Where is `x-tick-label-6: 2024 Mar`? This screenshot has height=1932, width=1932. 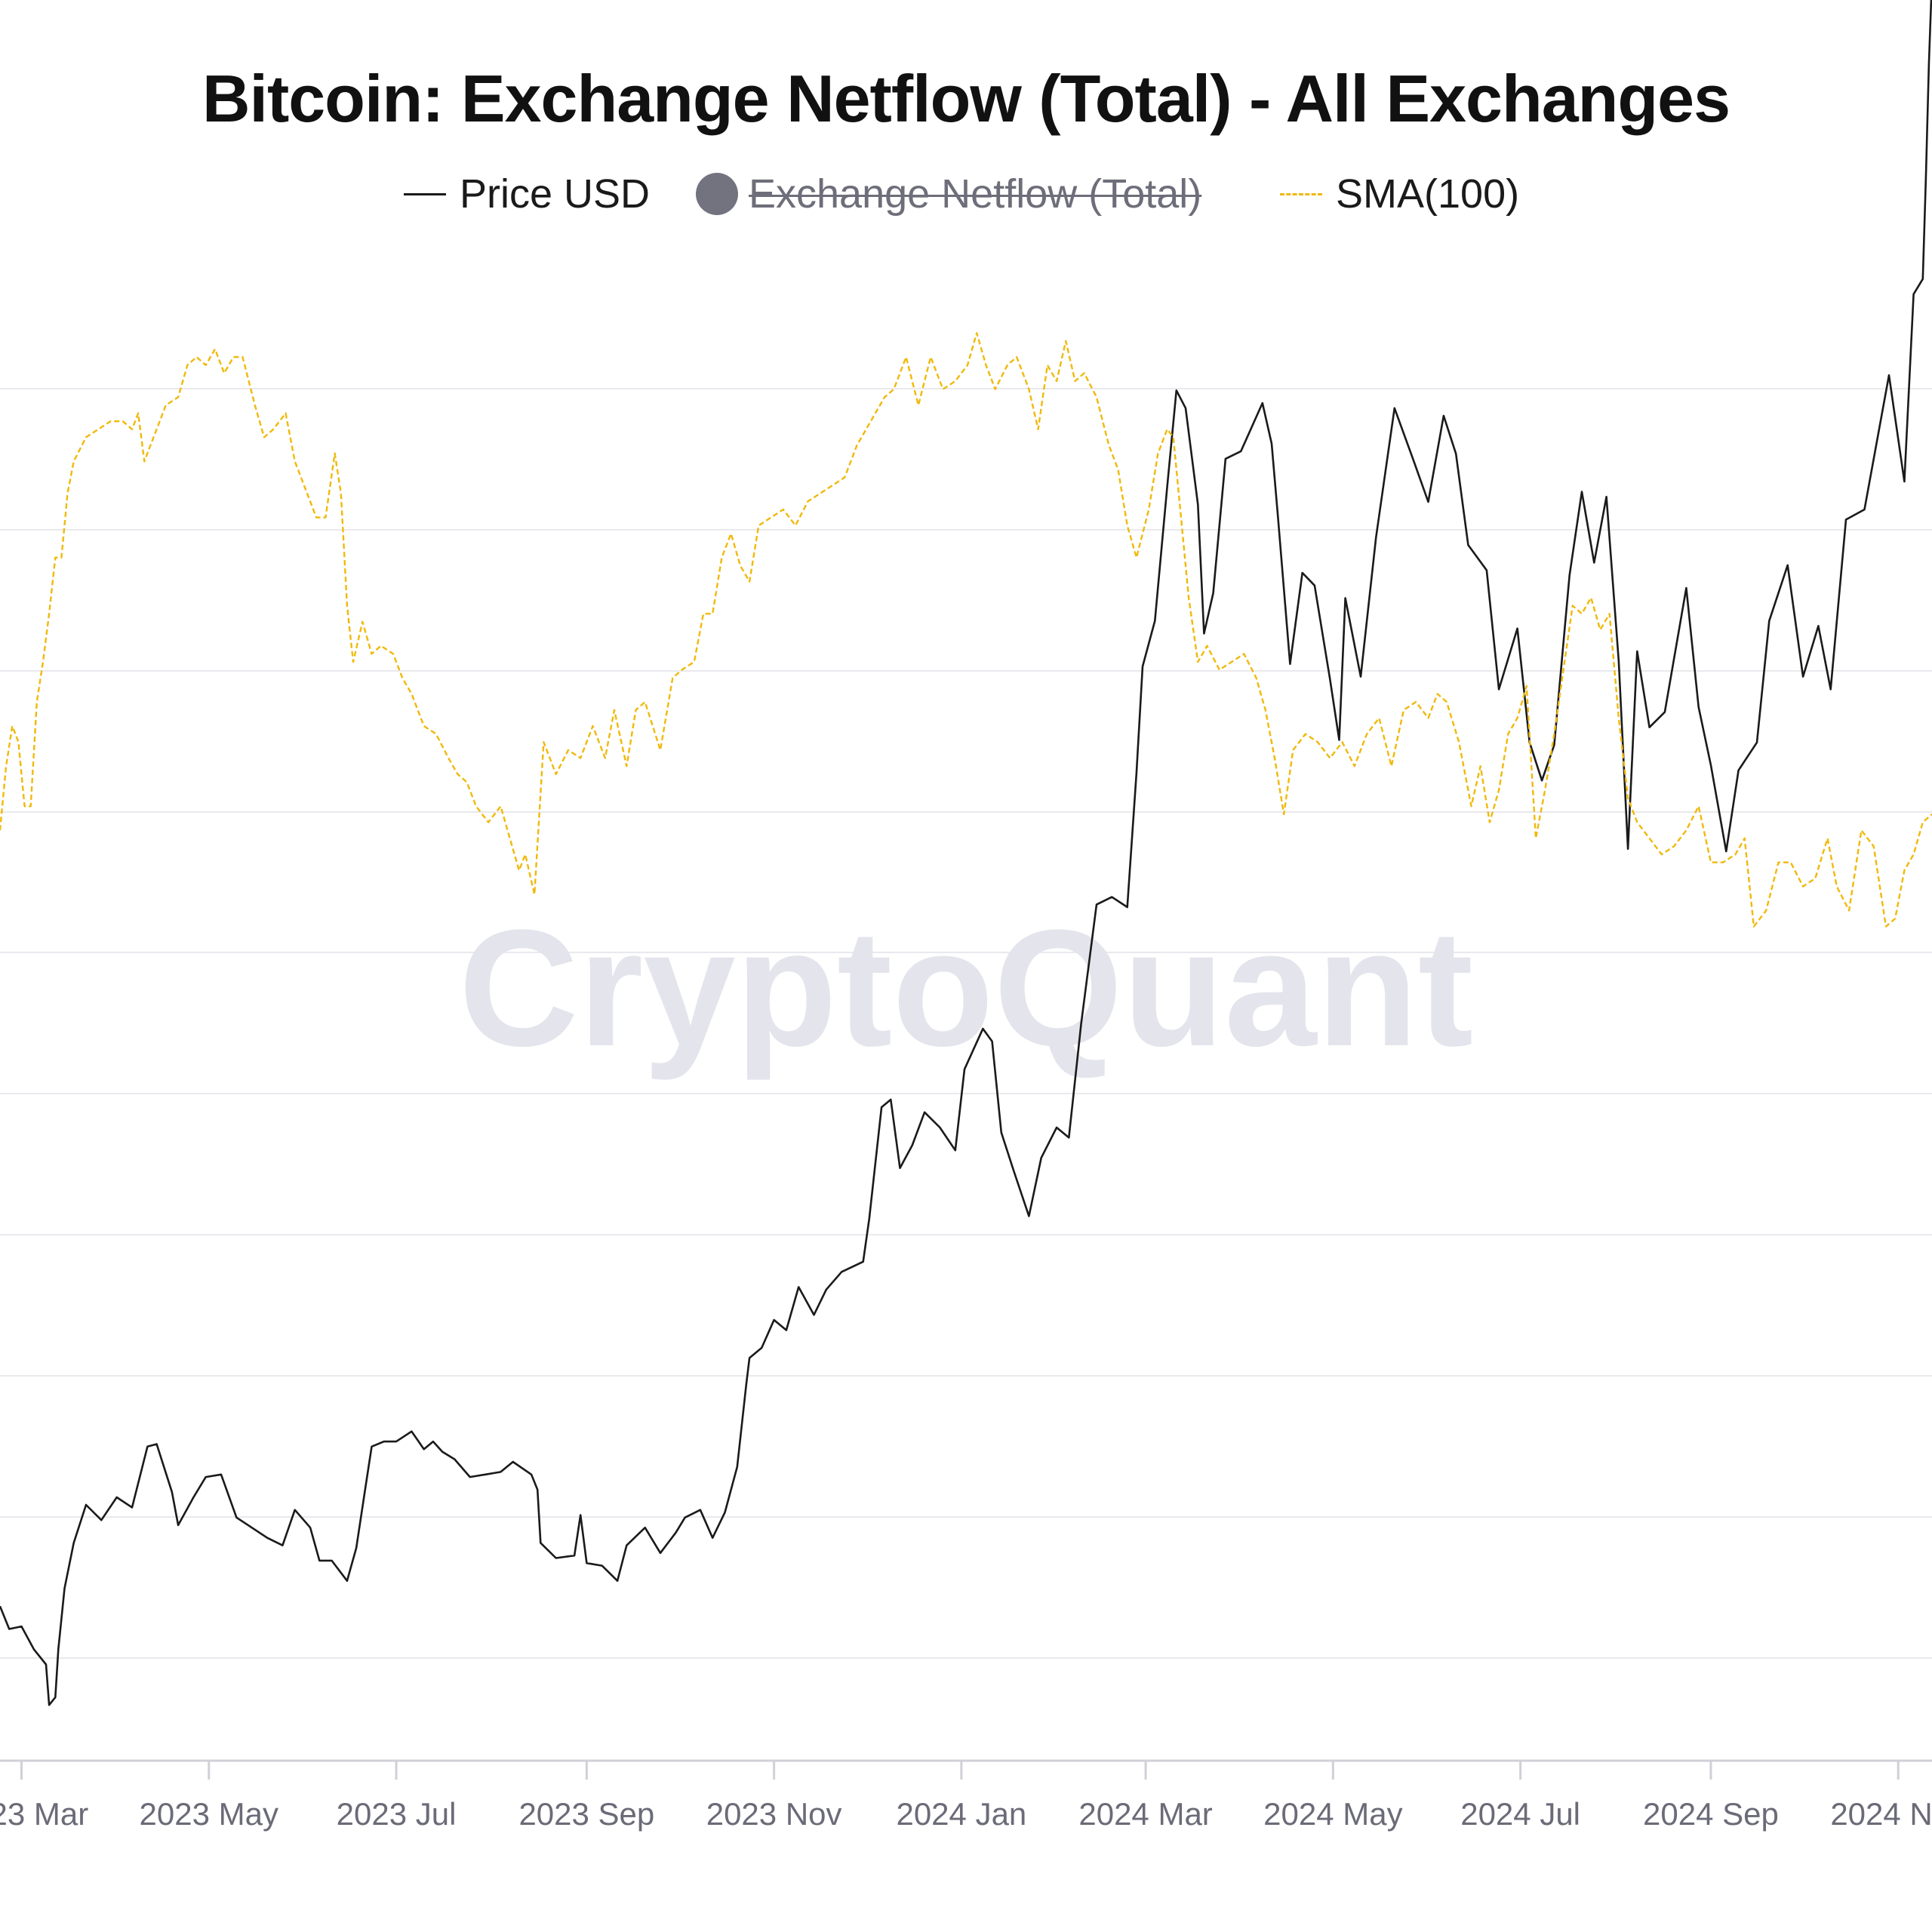
x-tick-label-6: 2024 Mar is located at coordinates (1145, 1814).